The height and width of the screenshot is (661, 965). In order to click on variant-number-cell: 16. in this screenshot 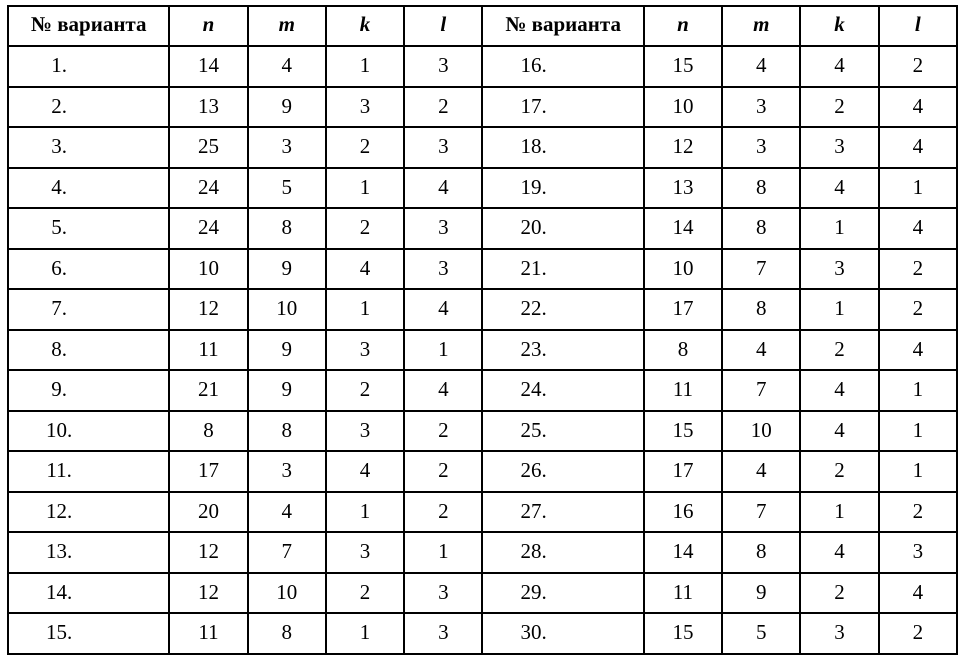, I will do `click(563, 66)`.